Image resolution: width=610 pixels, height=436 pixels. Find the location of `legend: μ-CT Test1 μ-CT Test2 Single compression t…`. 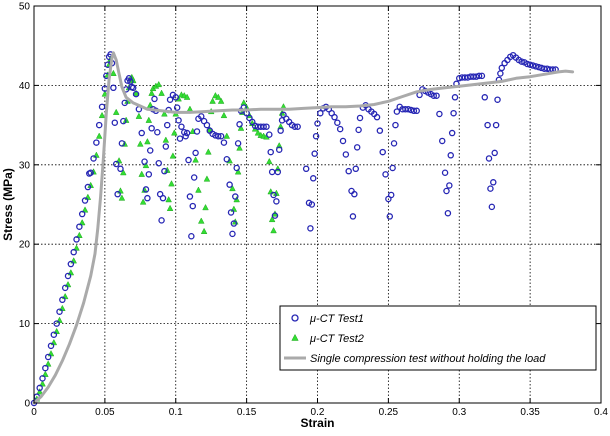

legend: μ-CT Test1 μ-CT Test2 Single compression t… is located at coordinates (438, 338).